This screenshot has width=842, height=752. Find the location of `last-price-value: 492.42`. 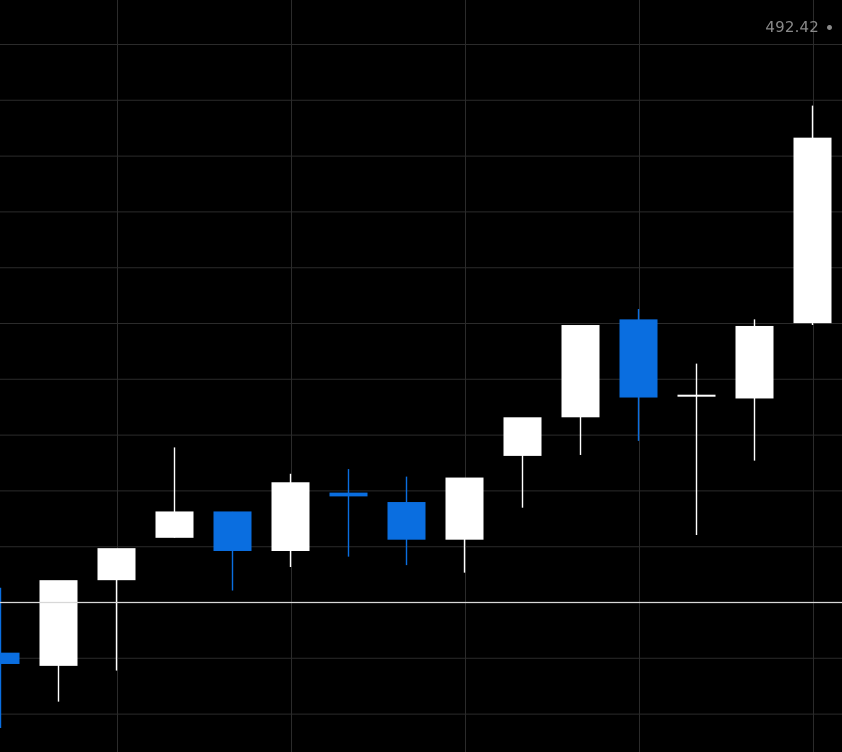

last-price-value: 492.42 is located at coordinates (792, 27).